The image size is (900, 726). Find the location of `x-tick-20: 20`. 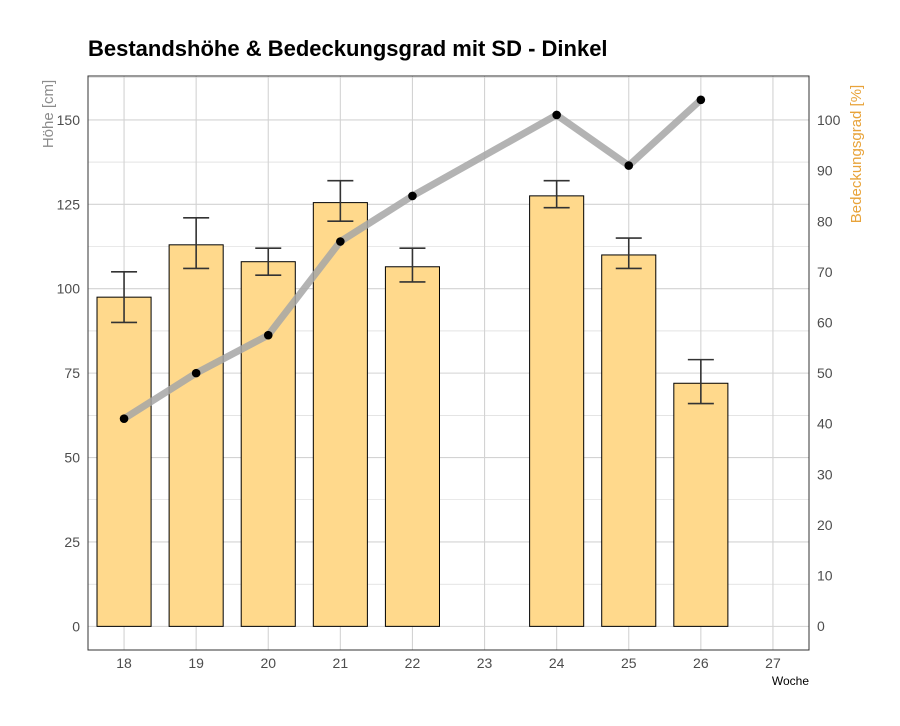

x-tick-20: 20 is located at coordinates (268, 663).